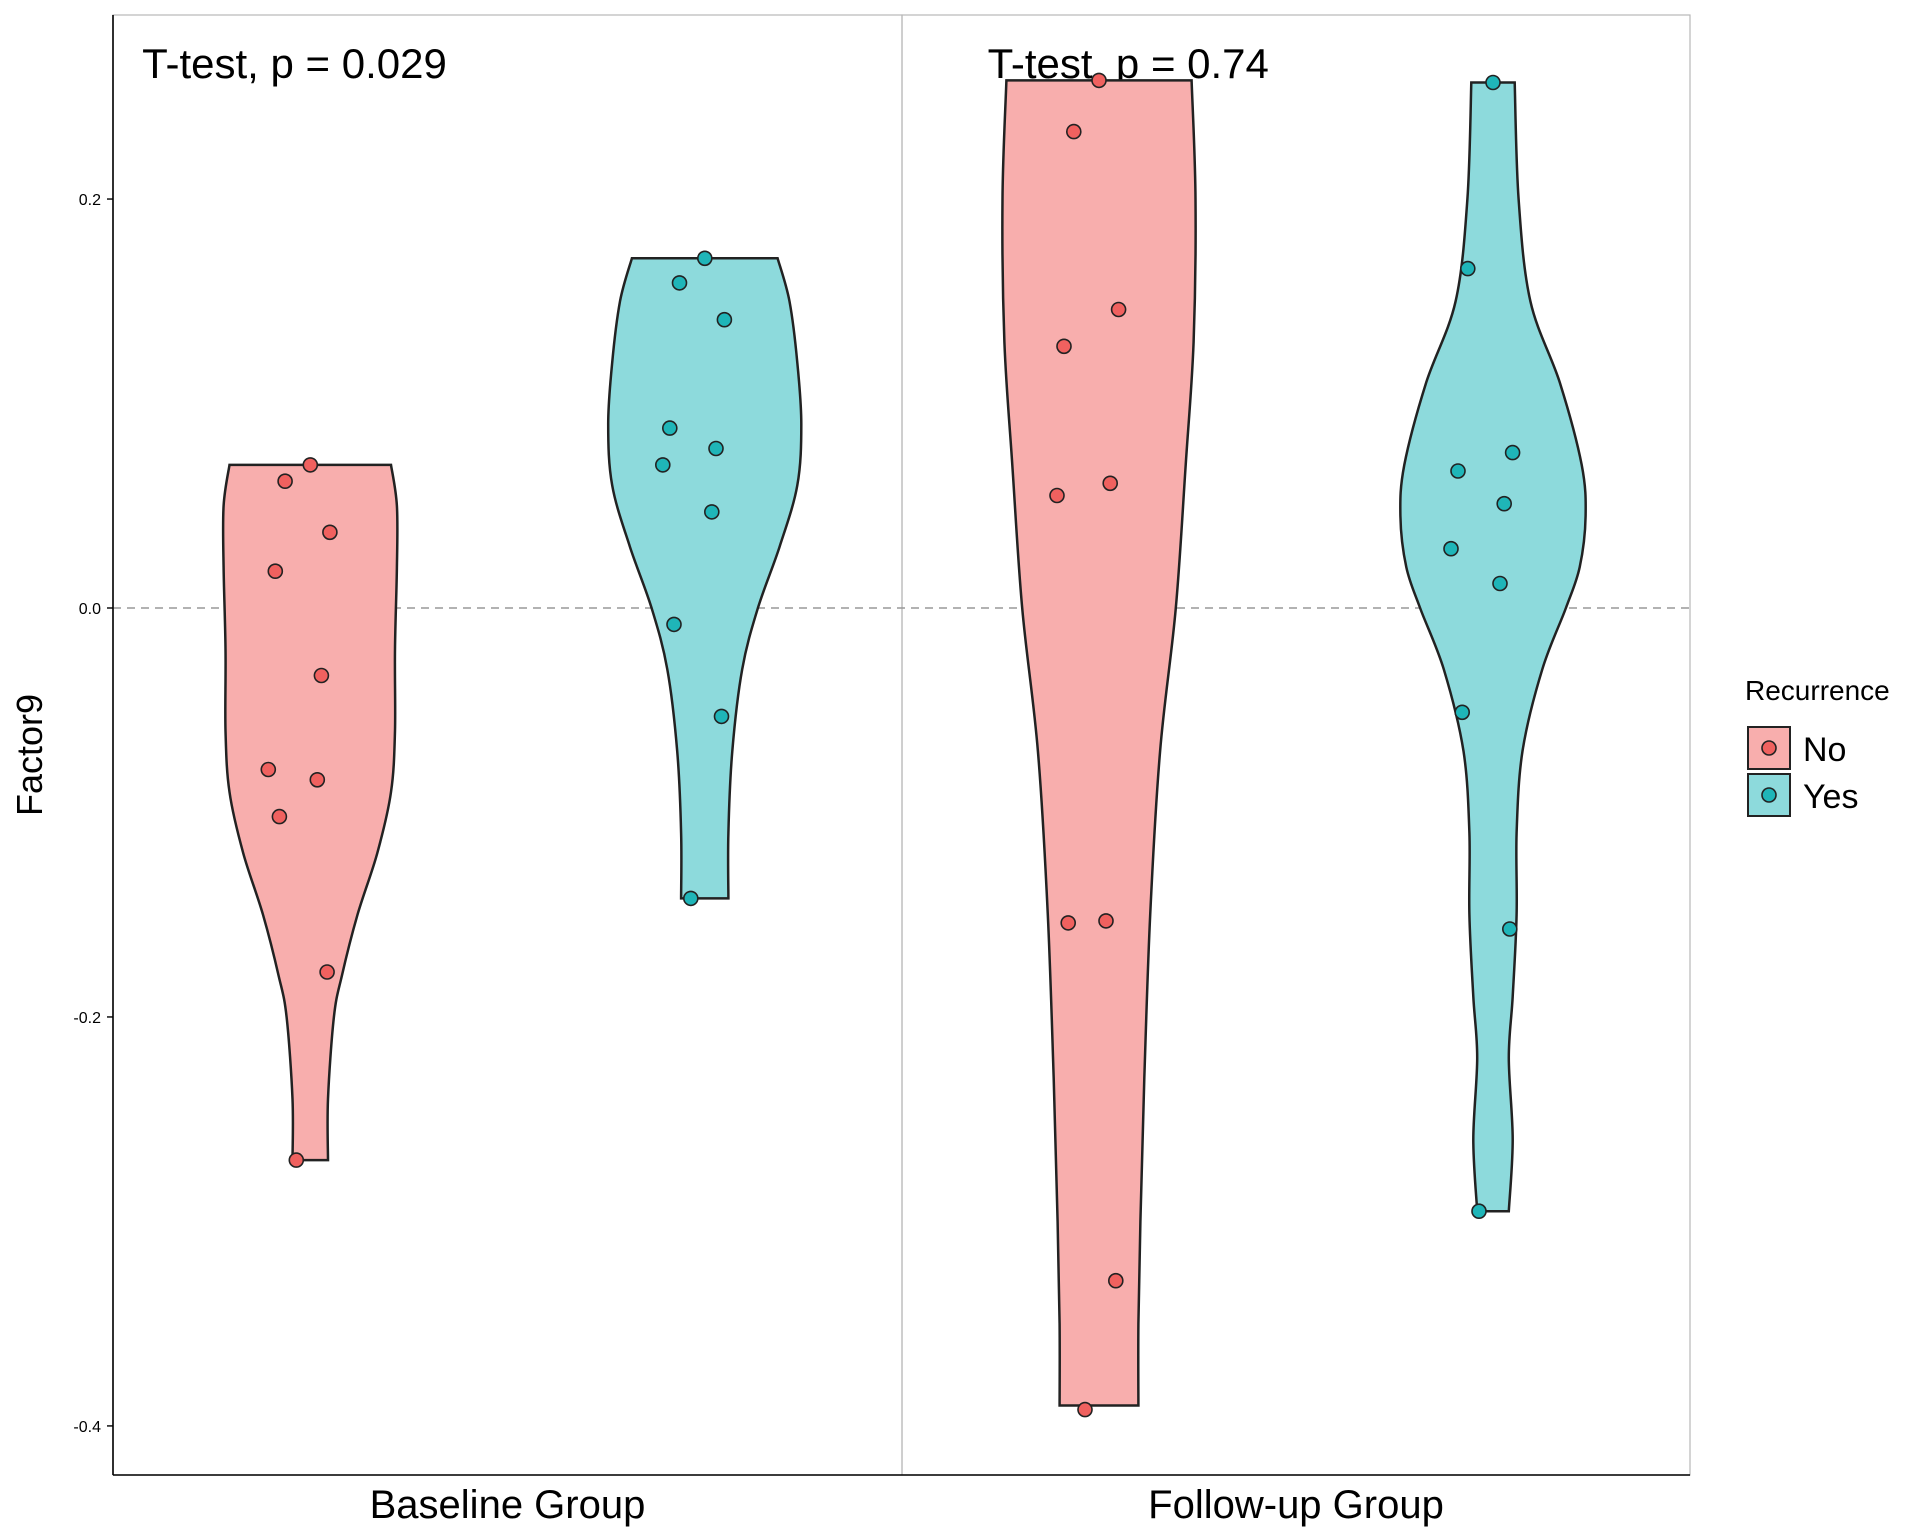 This screenshot has height=1536, width=1920. Describe the element at coordinates (87, 1018) in the screenshot. I see `y-tick-label: -0.2` at that location.